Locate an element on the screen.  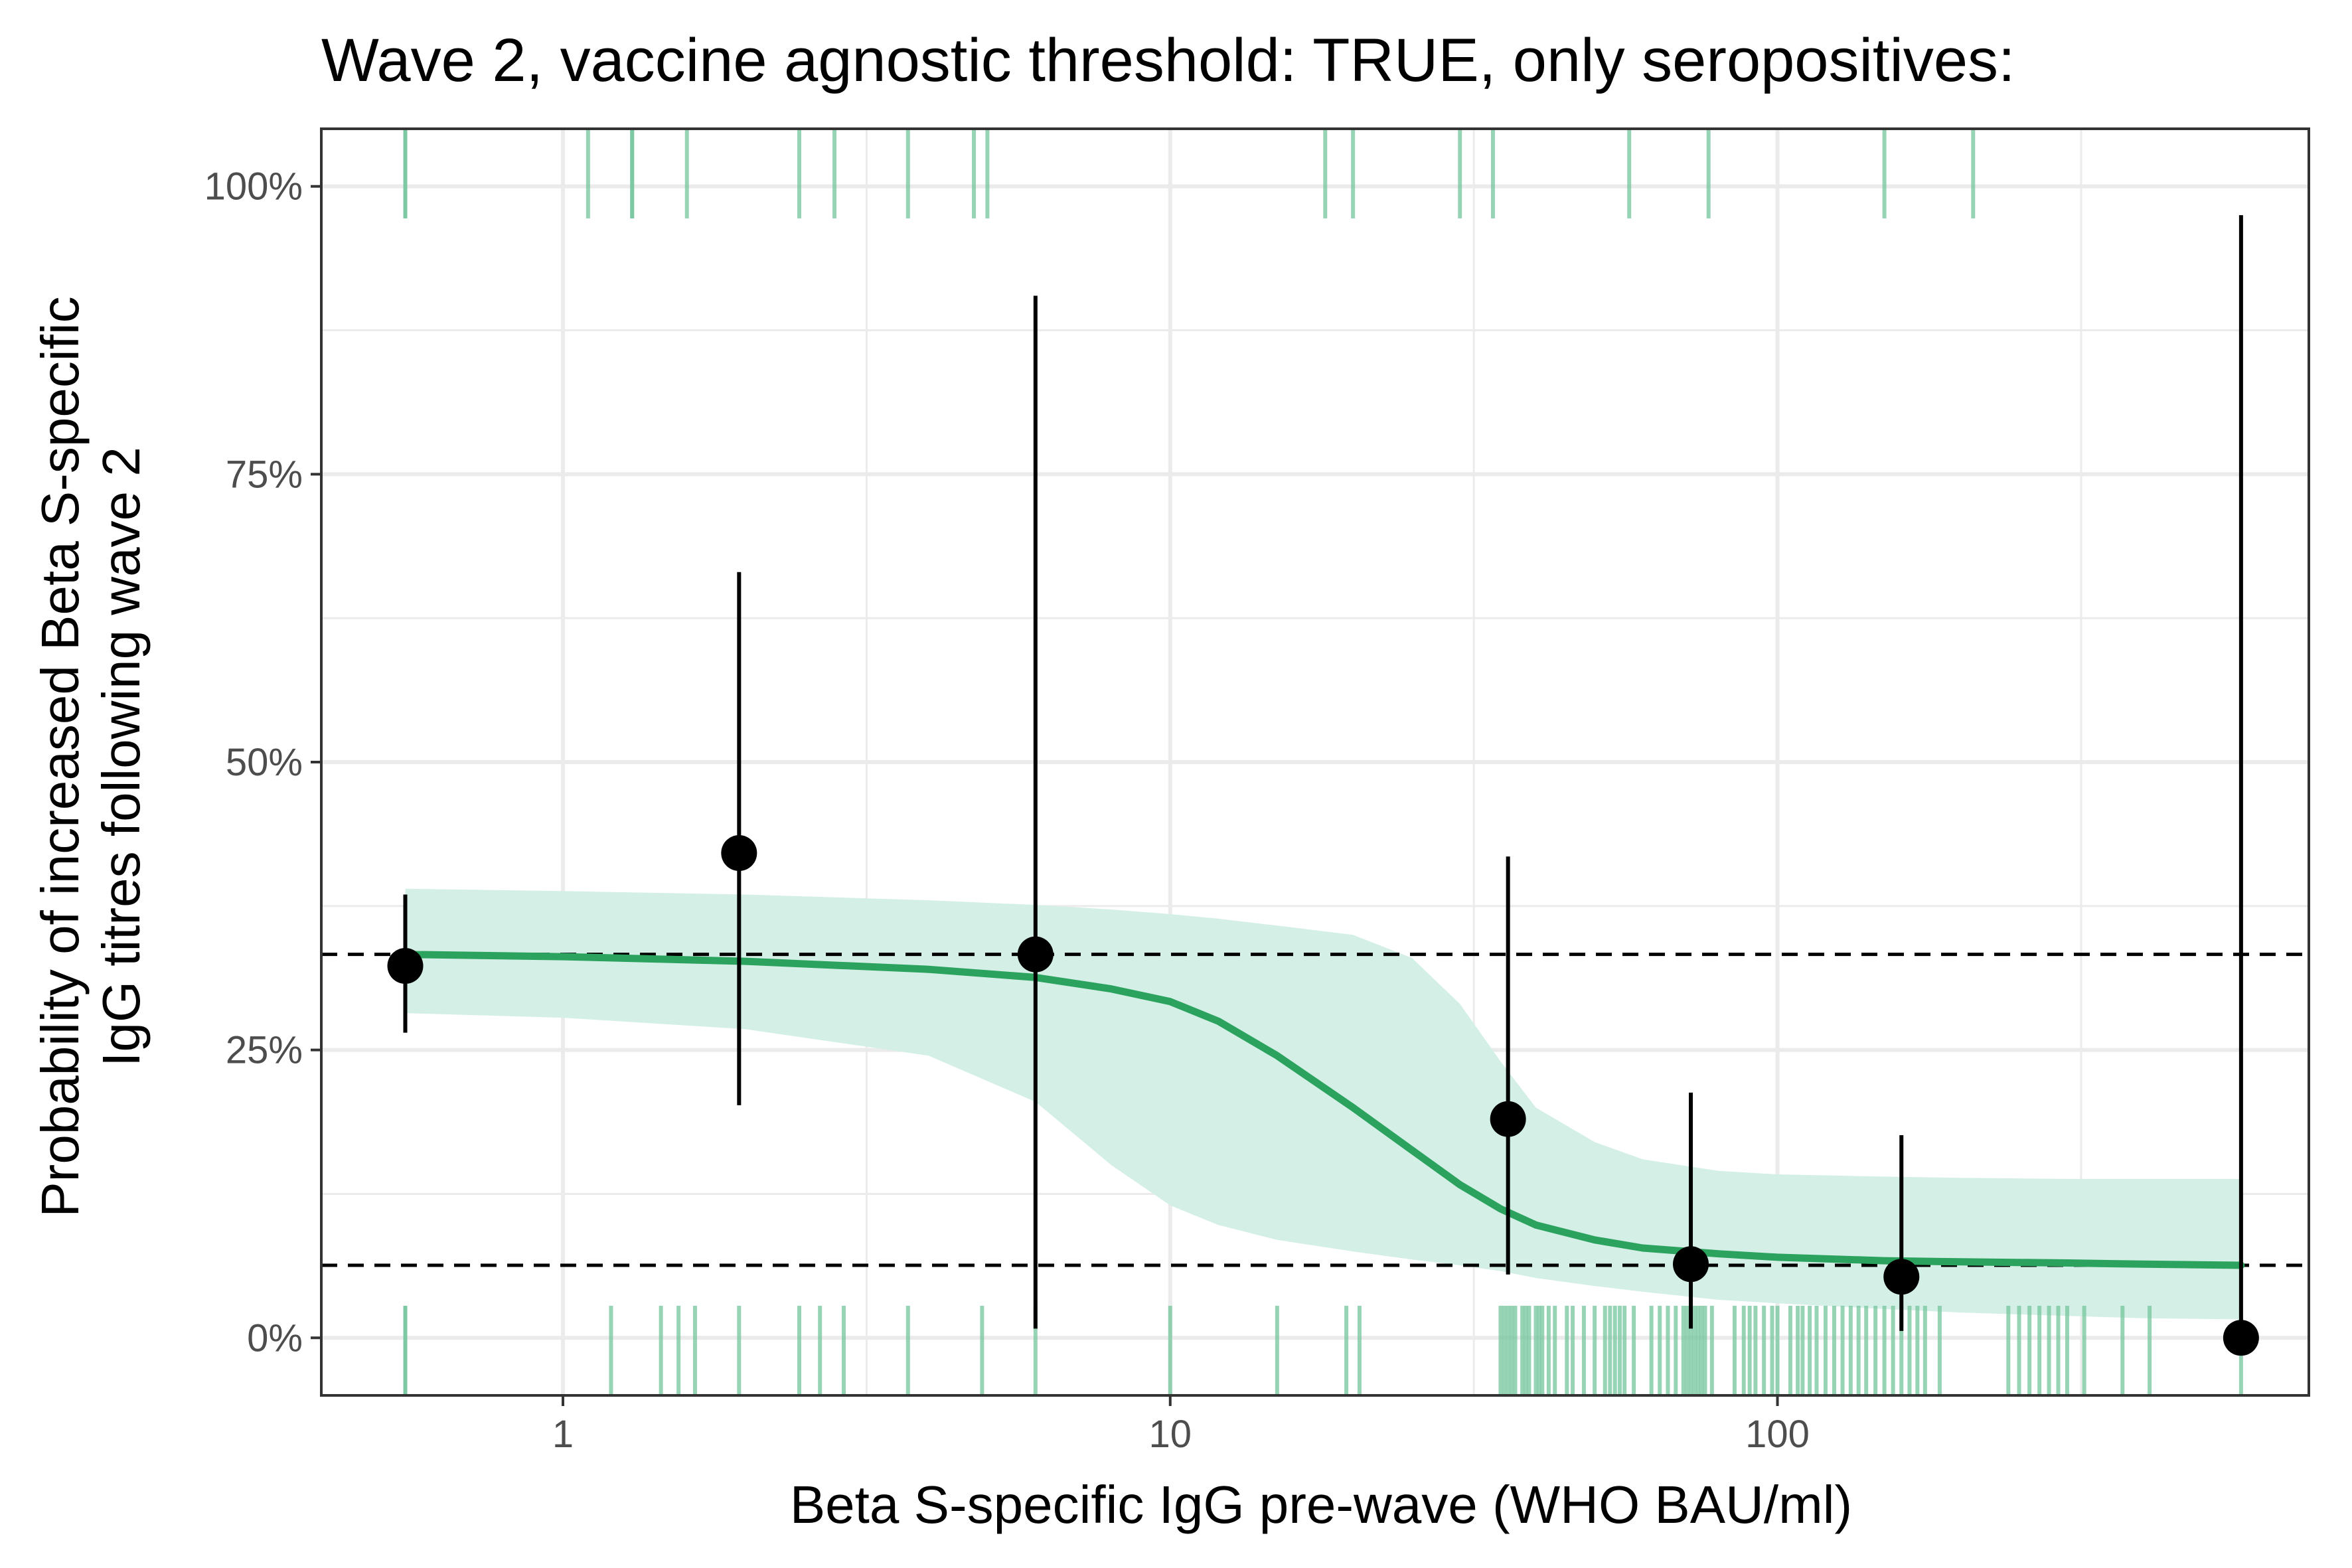
y-tick-label: 0% is located at coordinates (275, 1338).